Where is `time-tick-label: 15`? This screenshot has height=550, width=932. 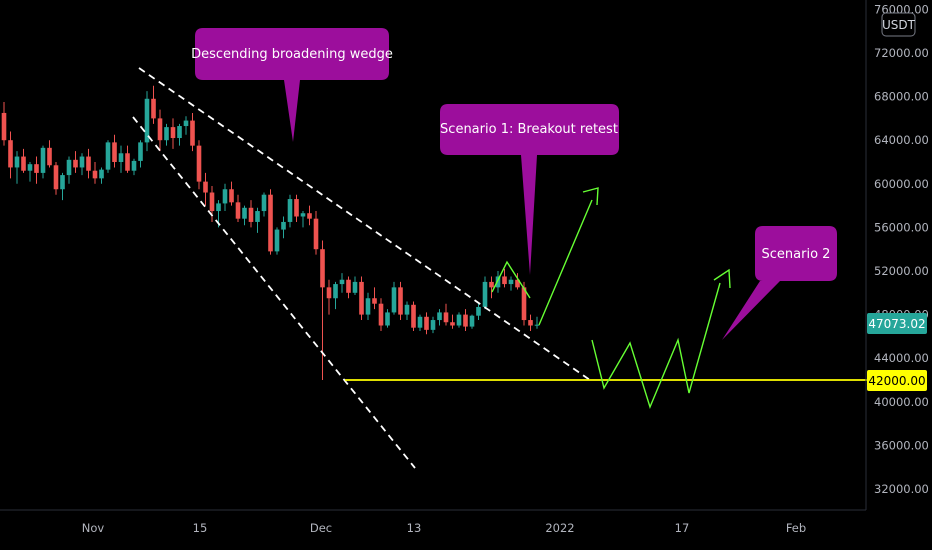 time-tick-label: 15 is located at coordinates (200, 528).